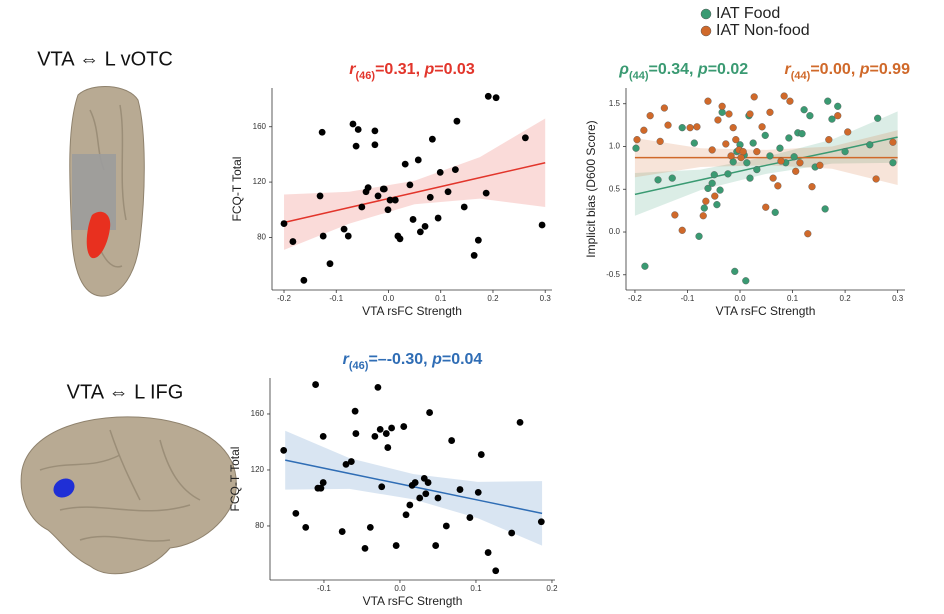  I want to click on title-part: =0.02, so click(728, 69).